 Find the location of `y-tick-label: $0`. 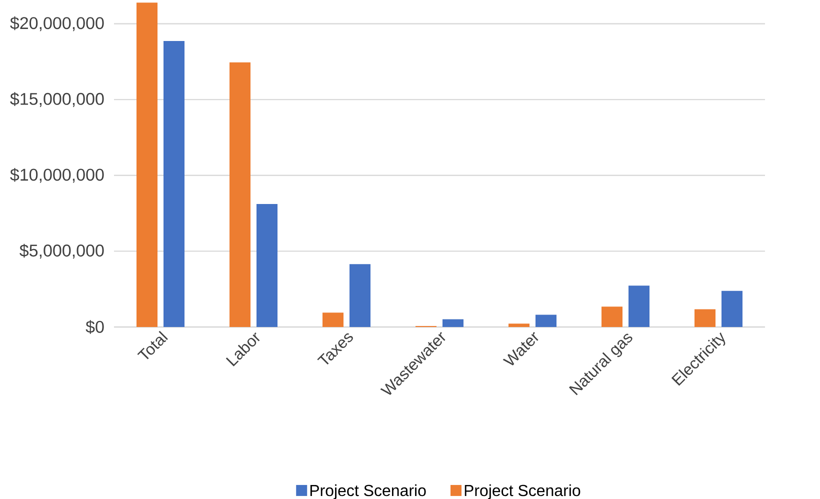

y-tick-label: $0 is located at coordinates (95, 327).